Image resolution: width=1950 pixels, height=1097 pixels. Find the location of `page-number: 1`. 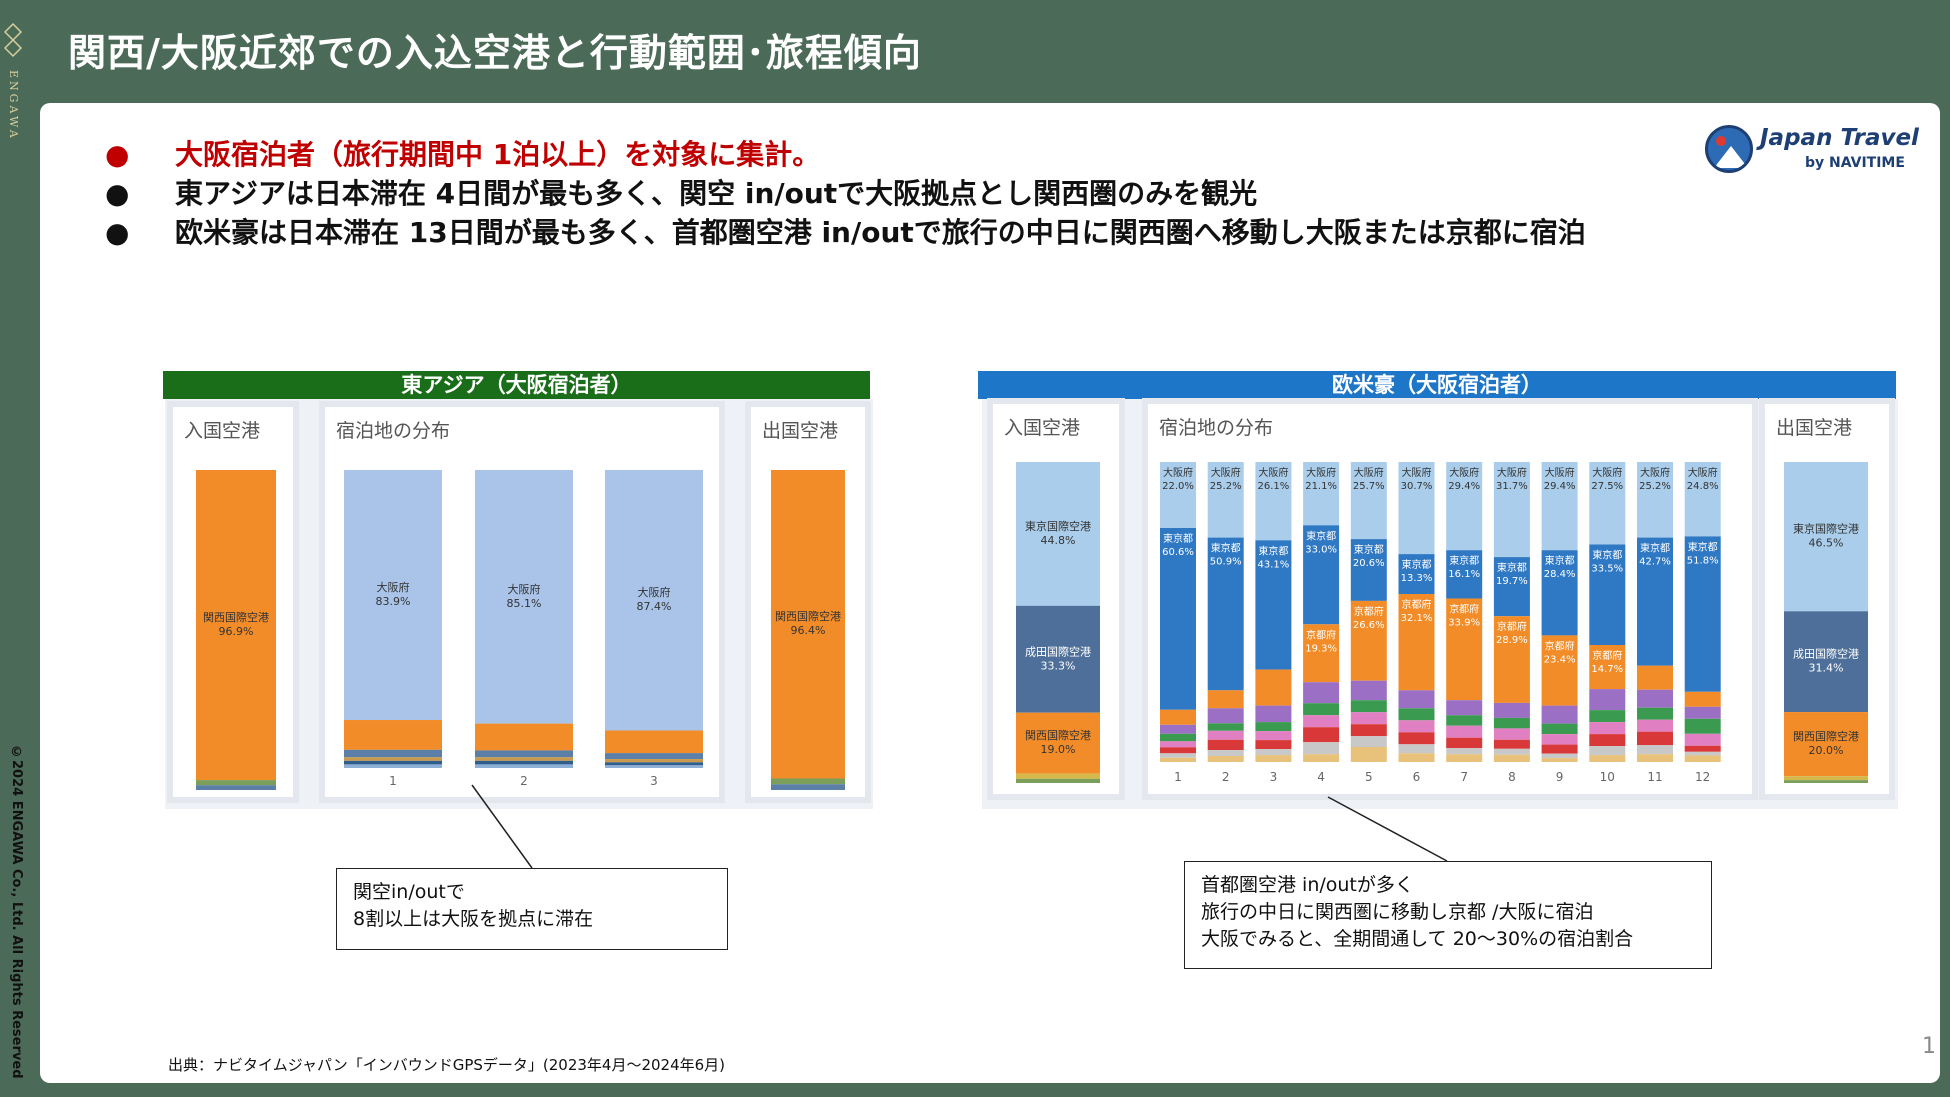

page-number: 1 is located at coordinates (1929, 1046).